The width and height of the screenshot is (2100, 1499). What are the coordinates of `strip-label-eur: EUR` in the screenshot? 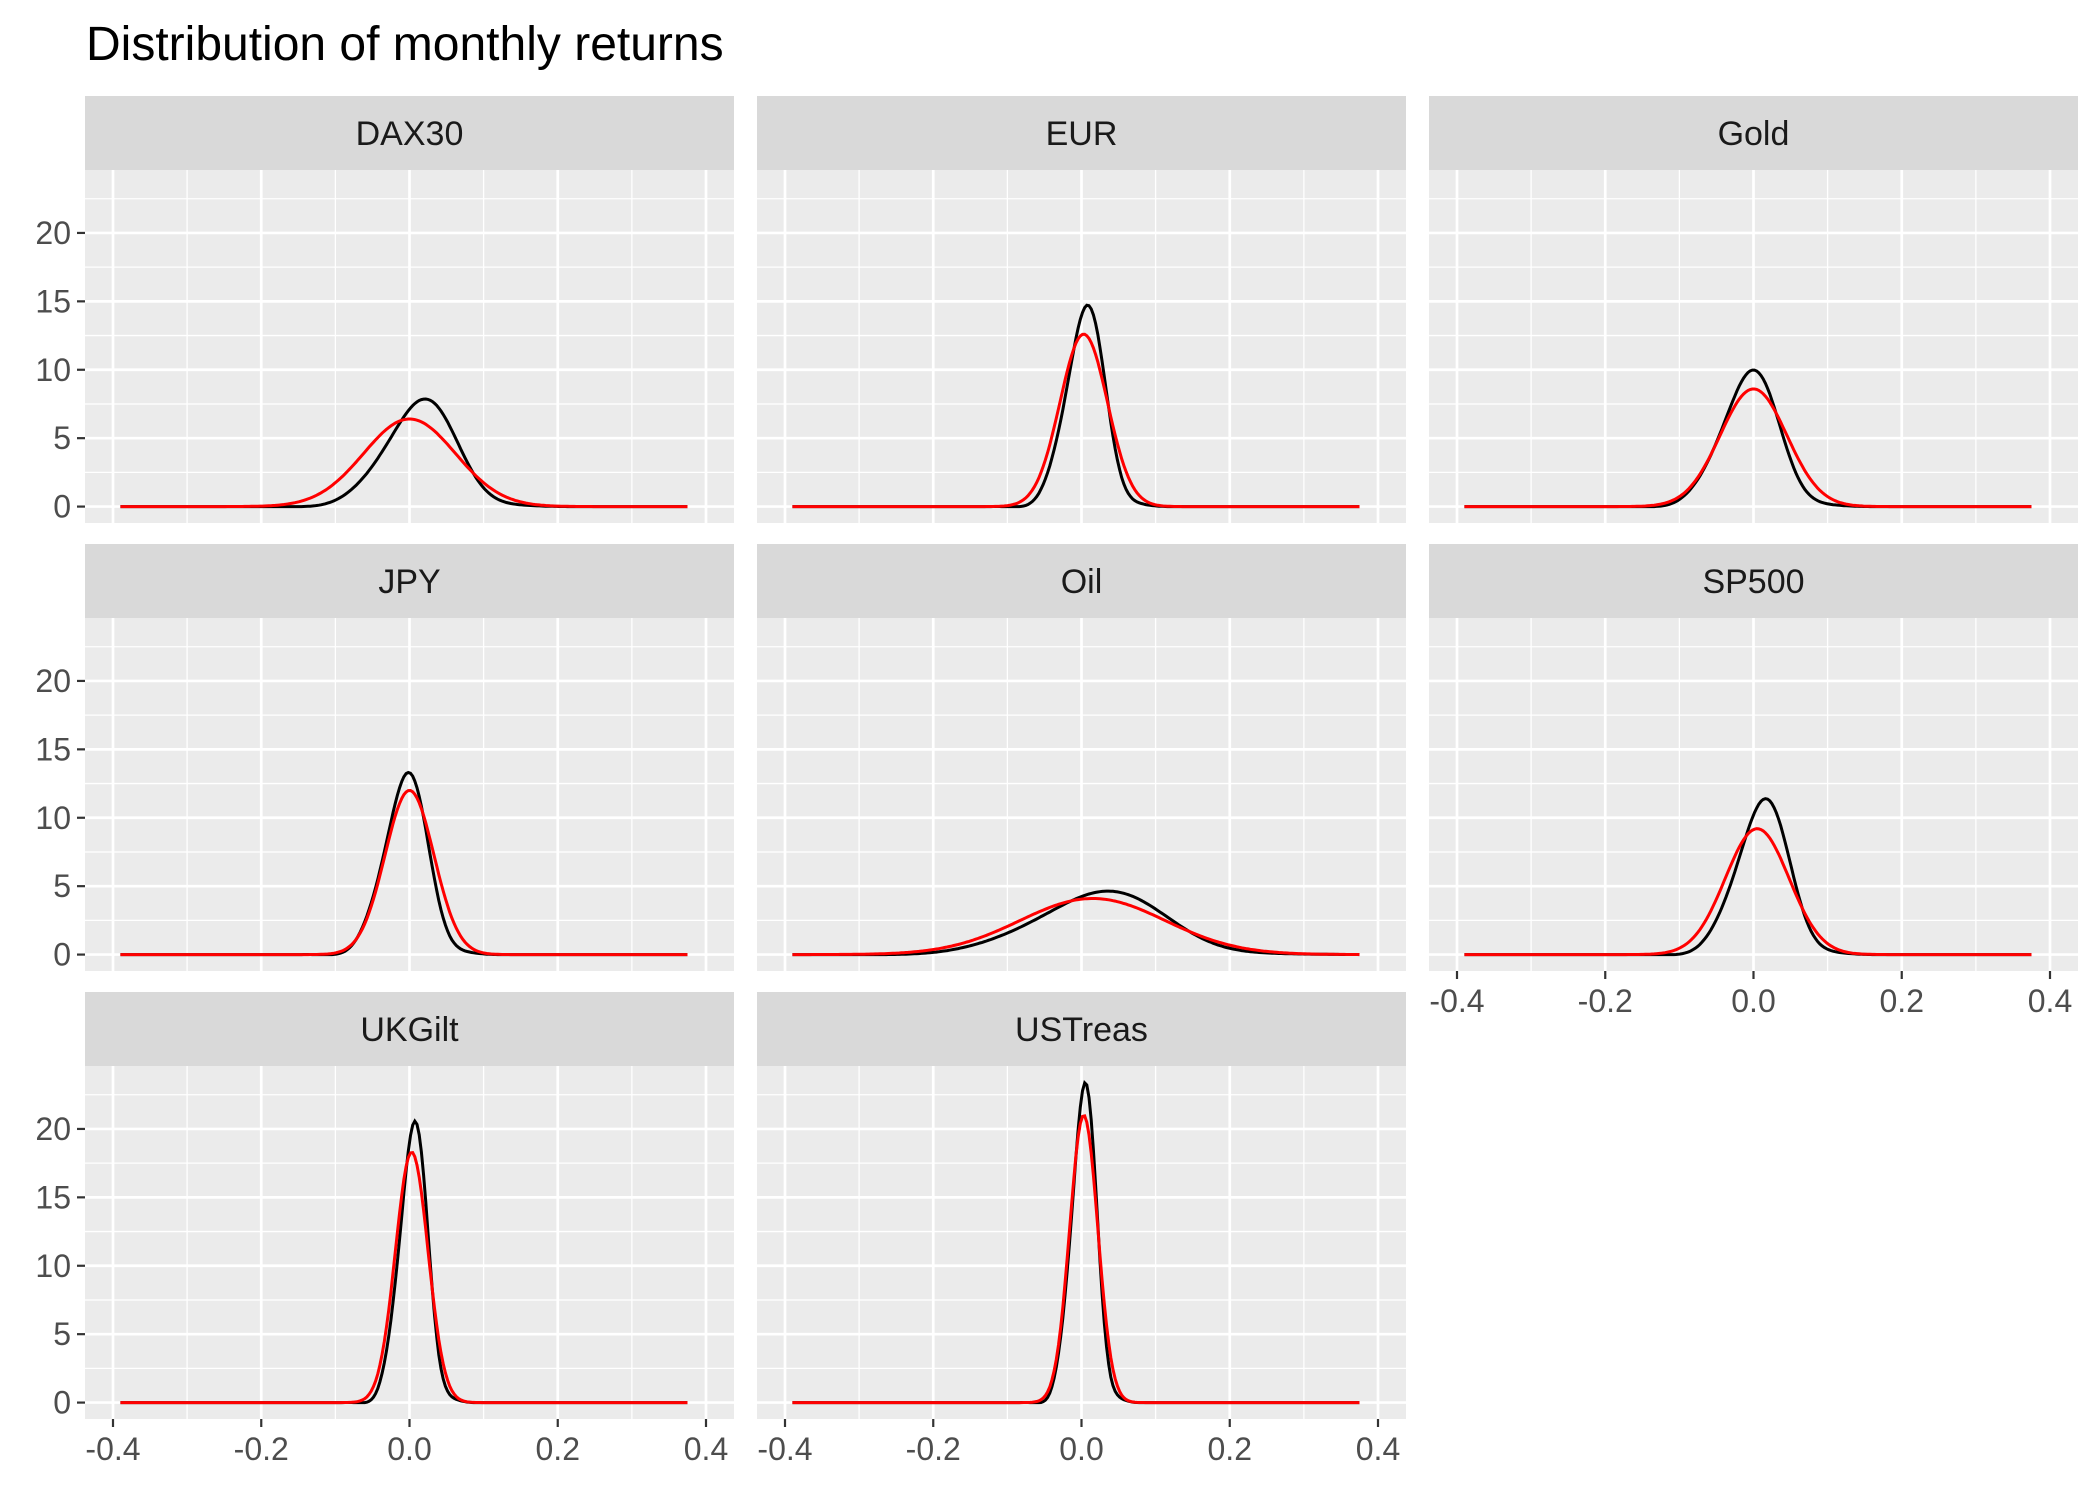 It's located at (1082, 134).